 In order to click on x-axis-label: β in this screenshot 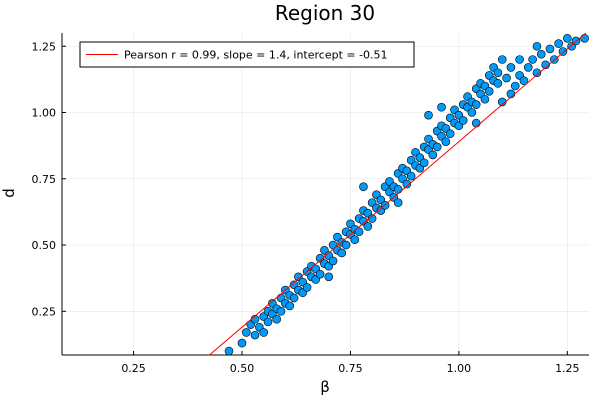, I will do `click(325, 387)`.